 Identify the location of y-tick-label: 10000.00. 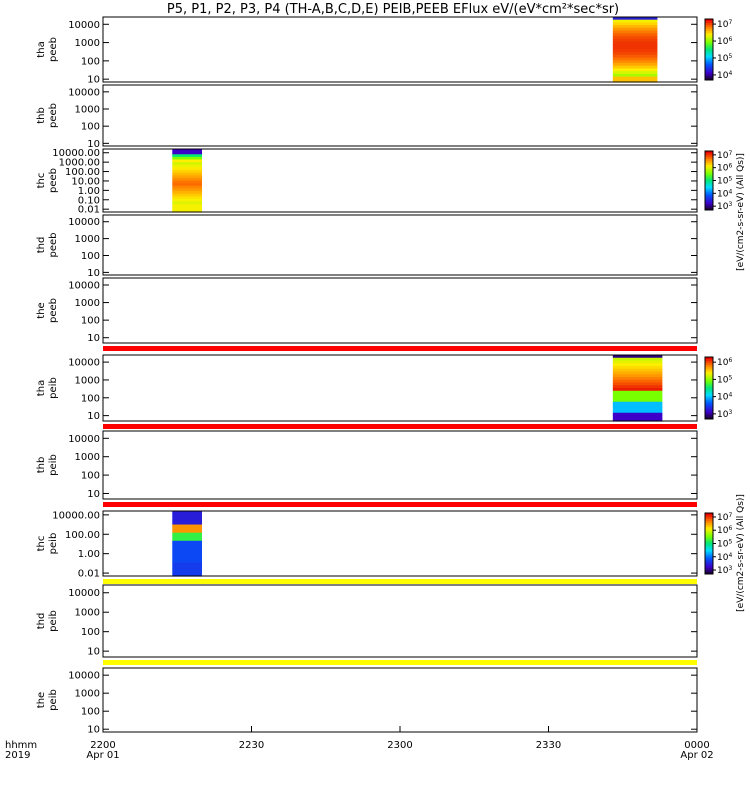
(76, 153).